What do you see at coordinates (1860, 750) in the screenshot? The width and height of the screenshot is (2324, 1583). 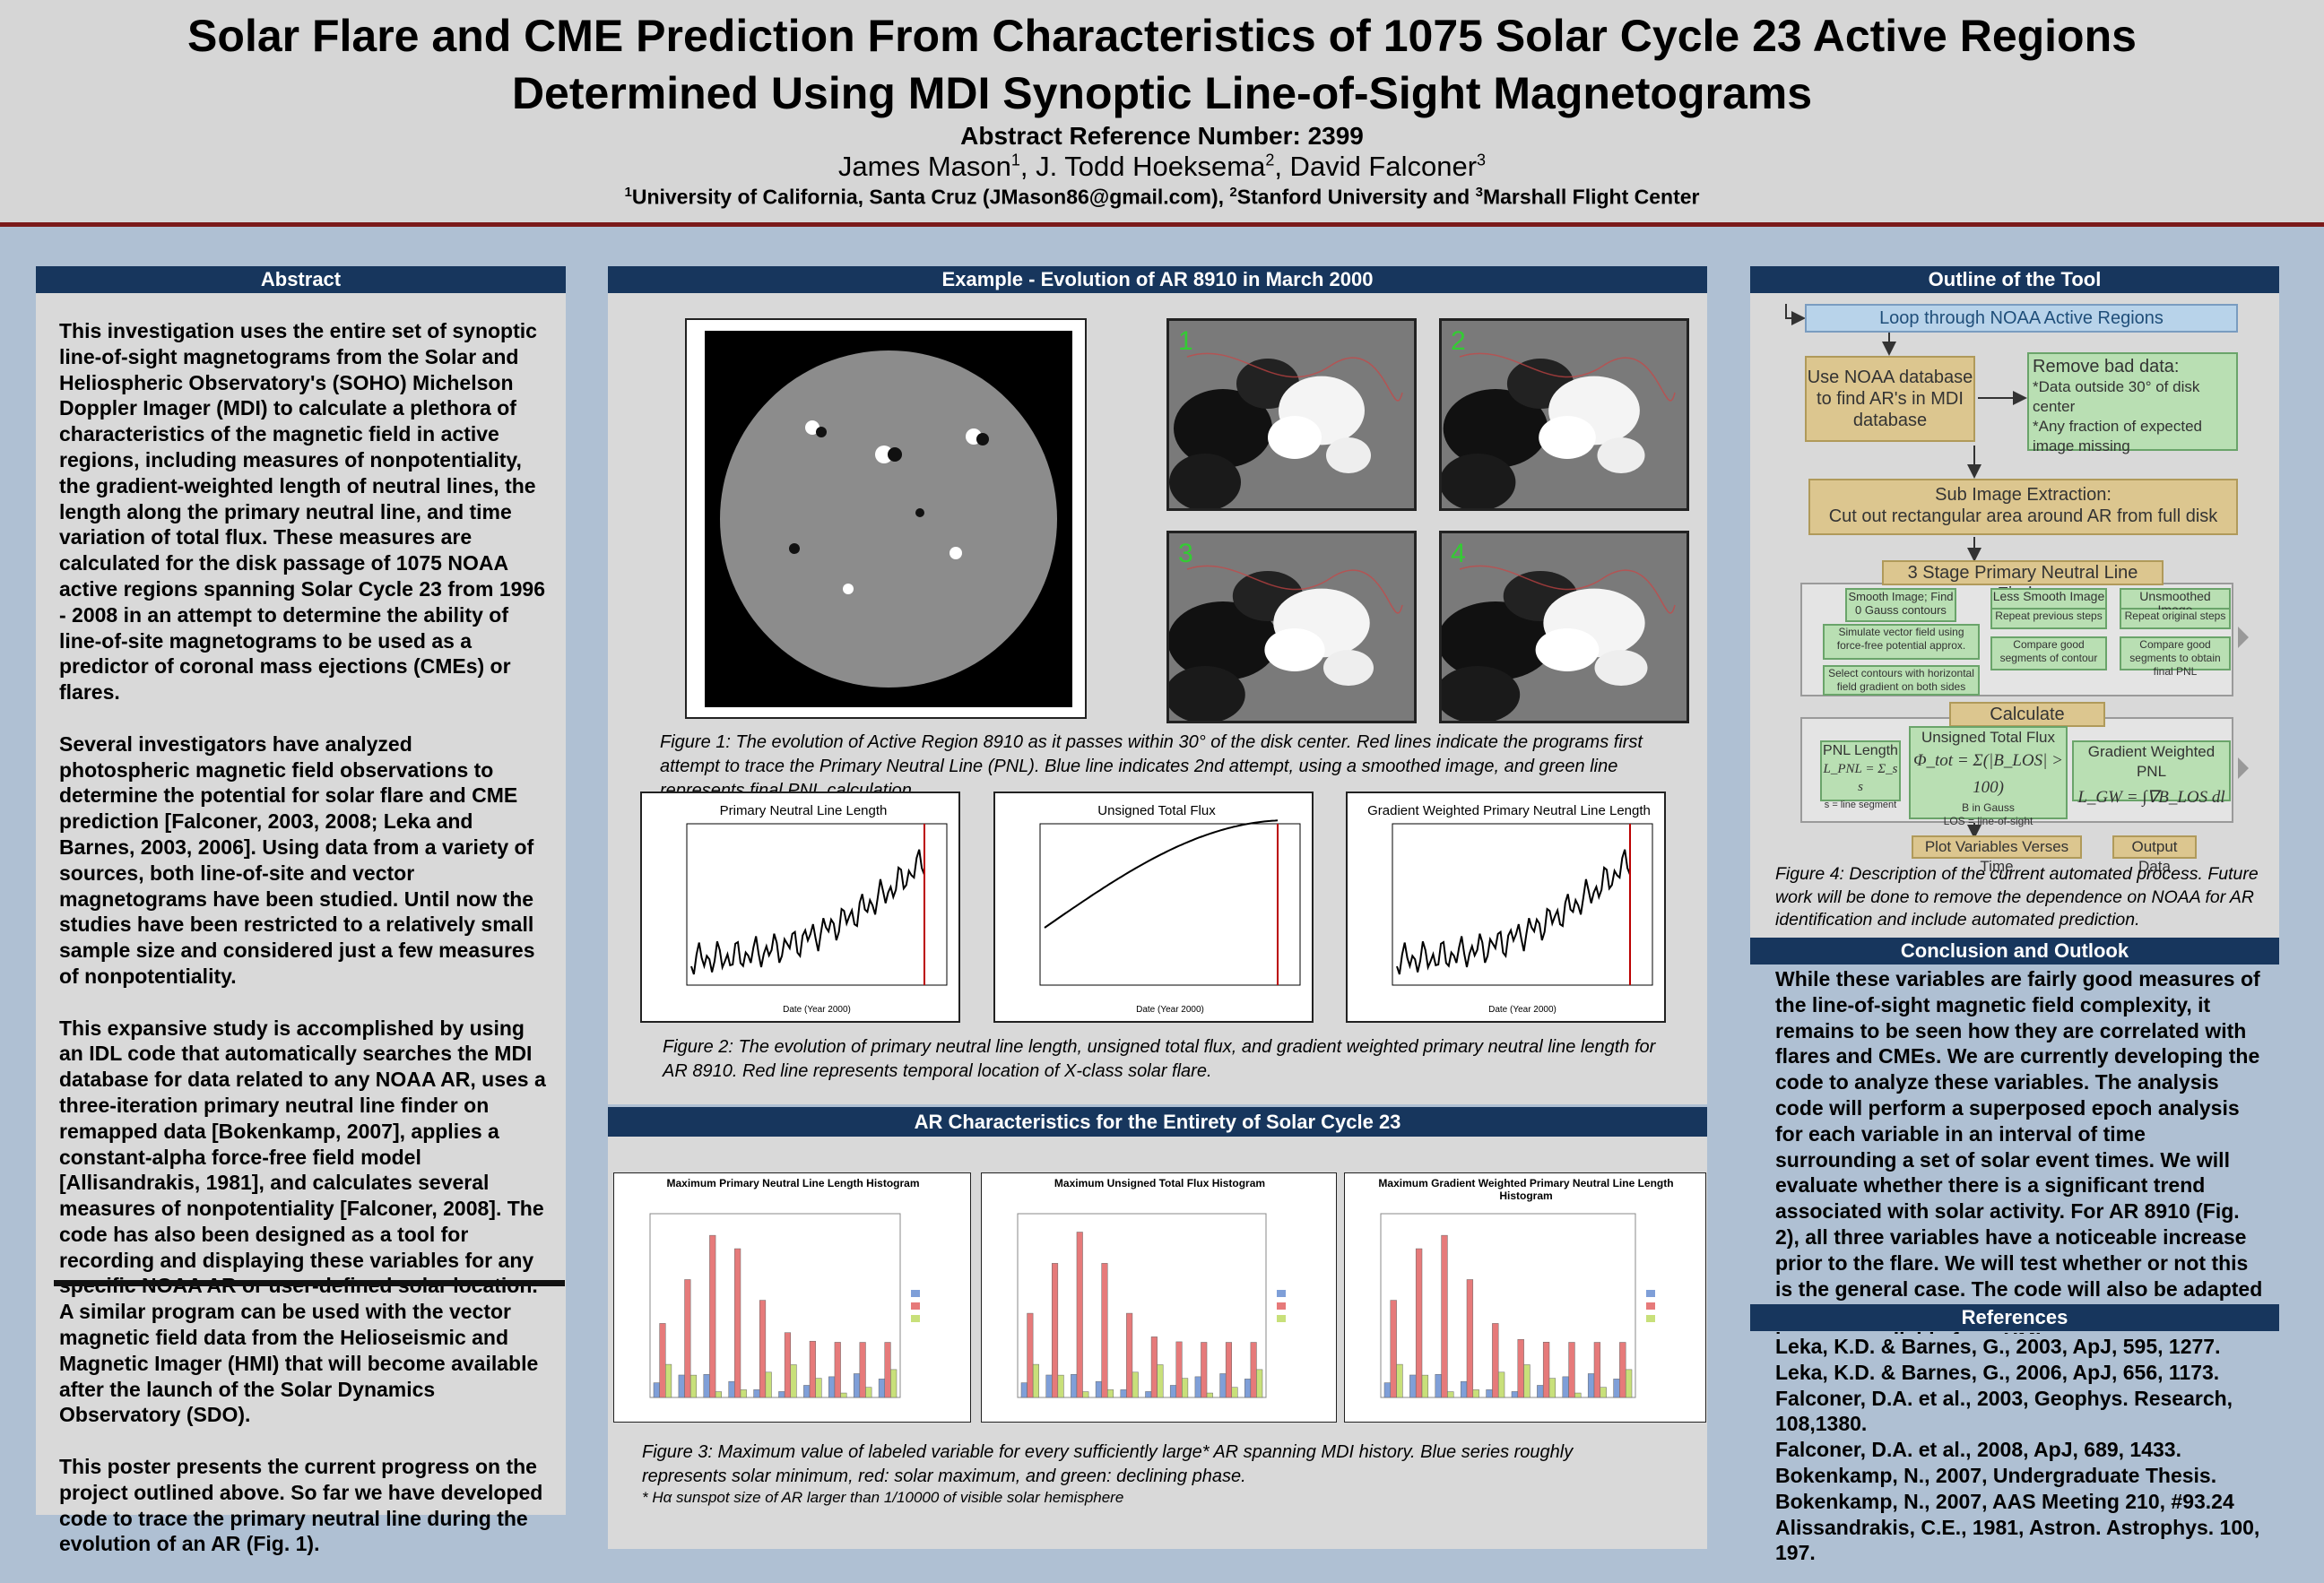 I see `flow-title: PNL Length` at bounding box center [1860, 750].